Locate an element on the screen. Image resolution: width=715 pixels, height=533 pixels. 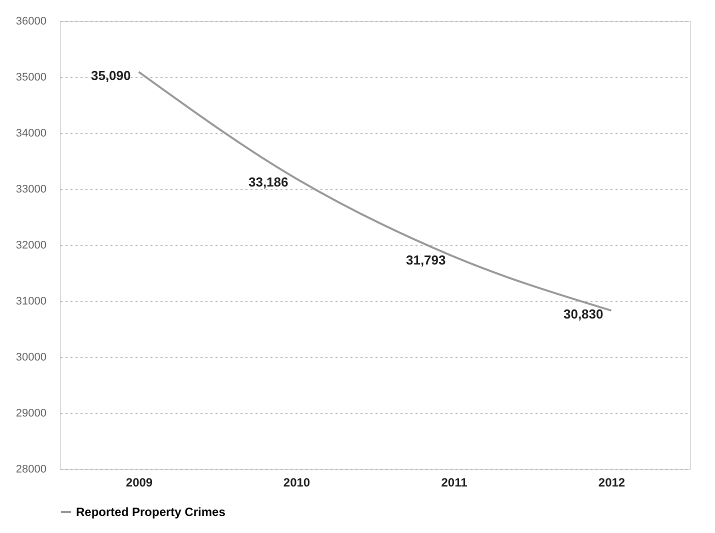
x-tick-label: 2011 is located at coordinates (454, 483).